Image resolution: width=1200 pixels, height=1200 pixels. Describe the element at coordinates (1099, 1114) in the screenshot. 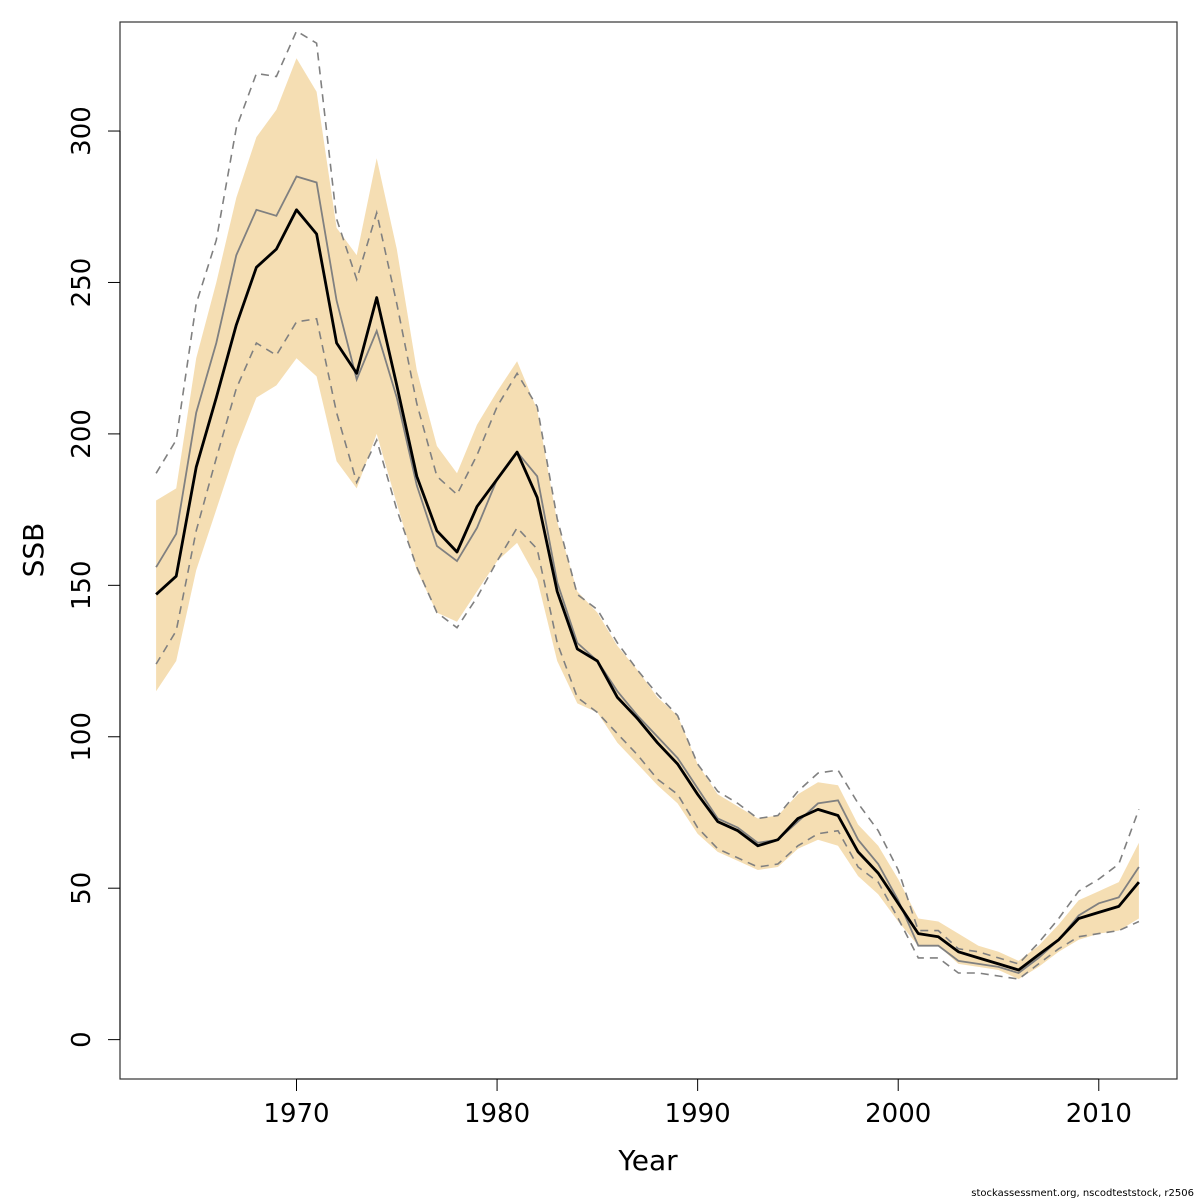

I see `x-tick-label-2010: 2010` at that location.